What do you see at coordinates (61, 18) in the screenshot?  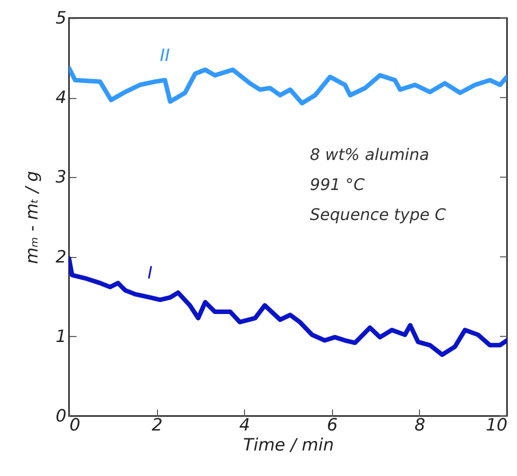 I see `y-tick-label: 5` at bounding box center [61, 18].